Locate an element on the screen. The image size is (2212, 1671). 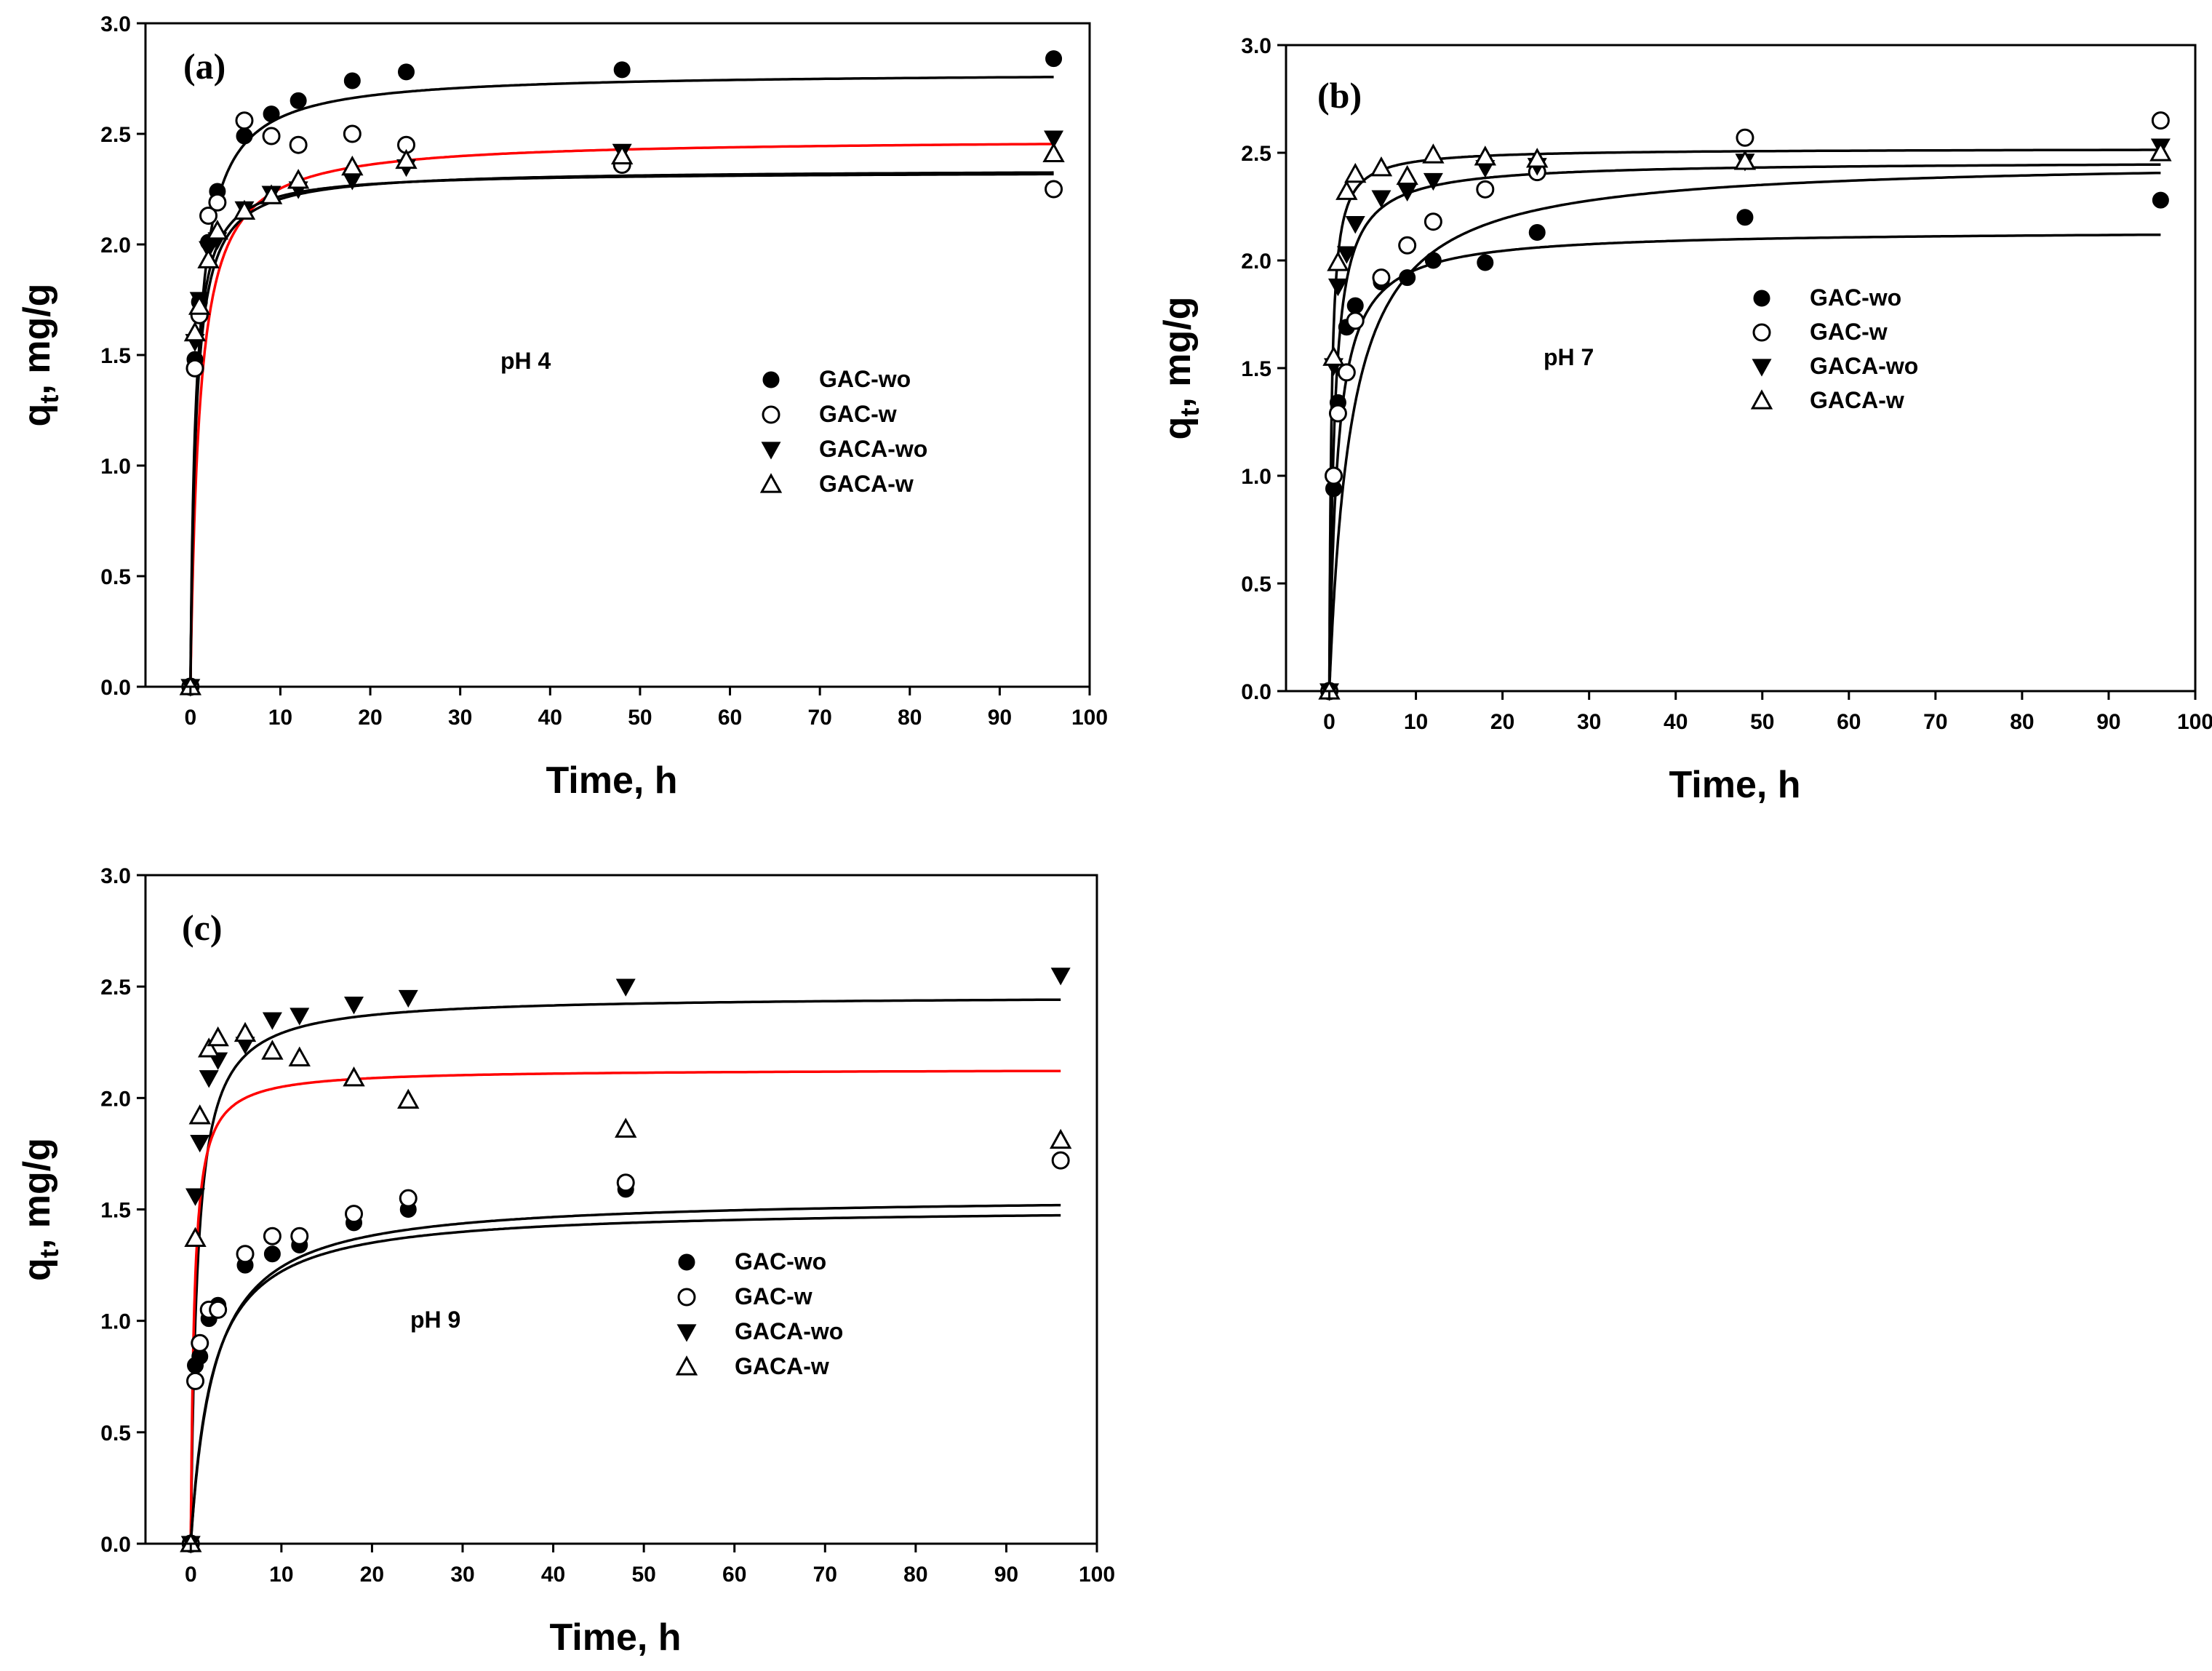
panel-c-y-axis-unit: , mg/g is located at coordinates (37, 1194).